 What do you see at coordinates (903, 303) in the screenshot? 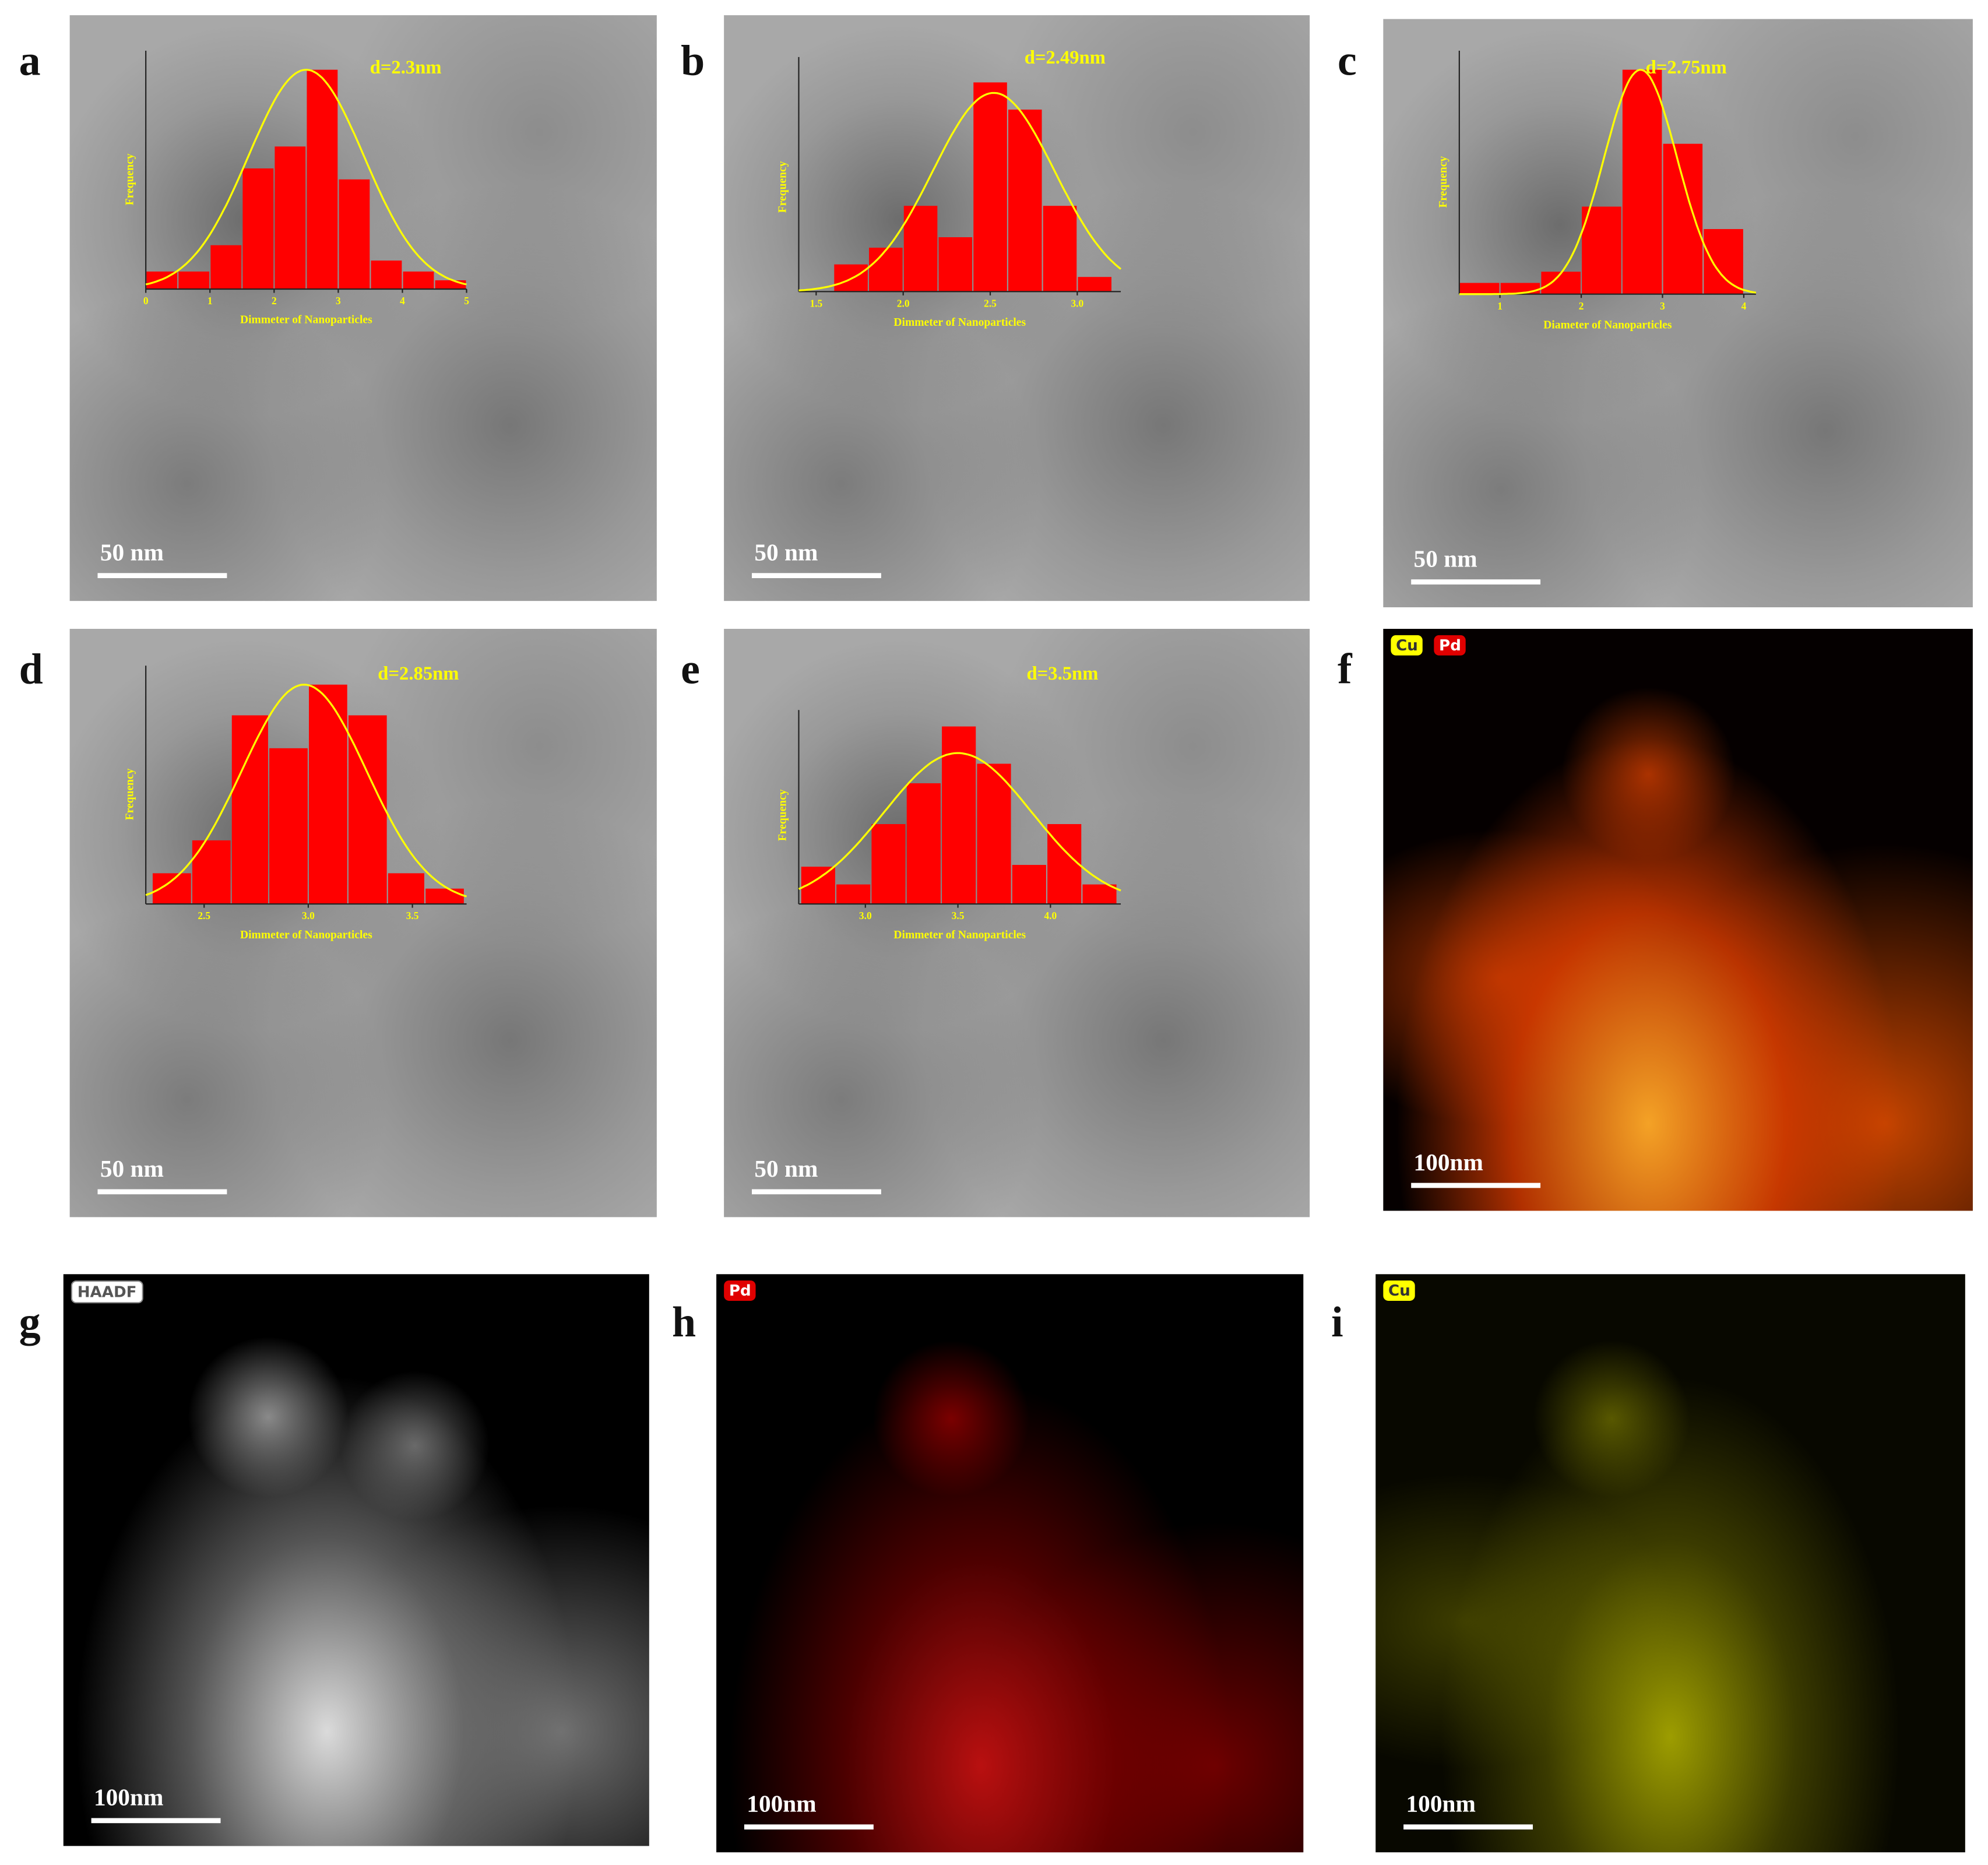
I see `x-tick-label: 2.0` at bounding box center [903, 303].